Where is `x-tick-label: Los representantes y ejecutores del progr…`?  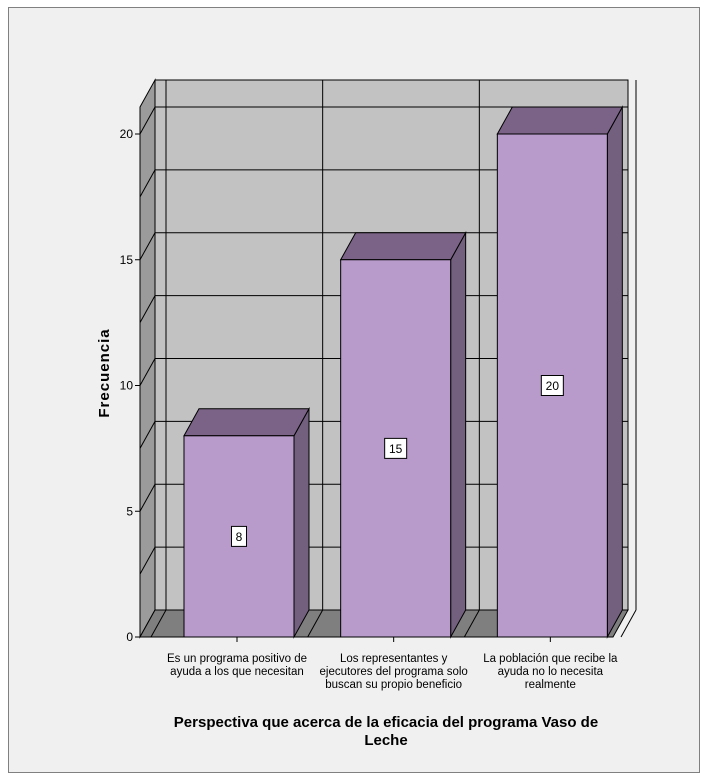
x-tick-label: Los representantes y ejecutores del progr… is located at coordinates (394, 672).